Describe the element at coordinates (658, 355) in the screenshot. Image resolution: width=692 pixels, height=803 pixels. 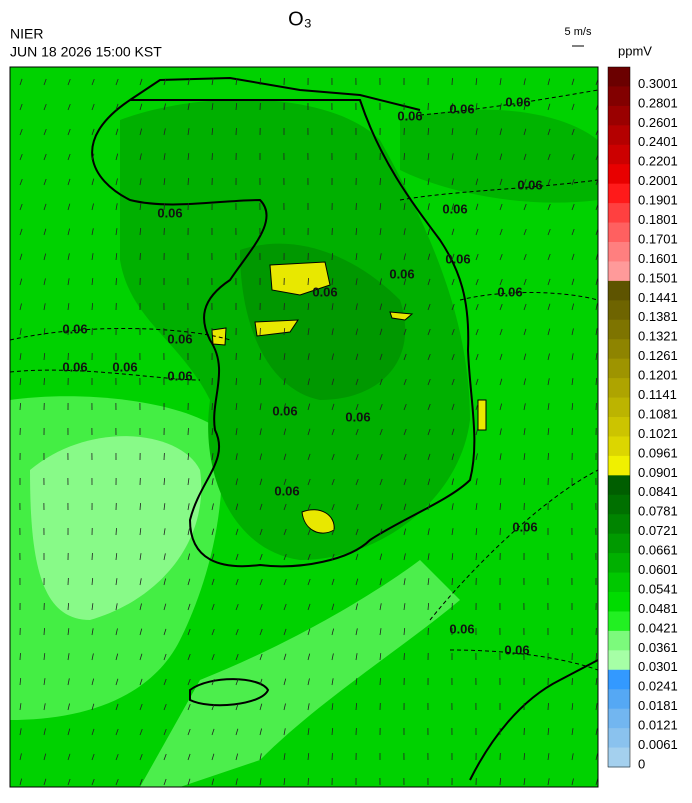
I see `colorbar-label: 0.1261` at that location.